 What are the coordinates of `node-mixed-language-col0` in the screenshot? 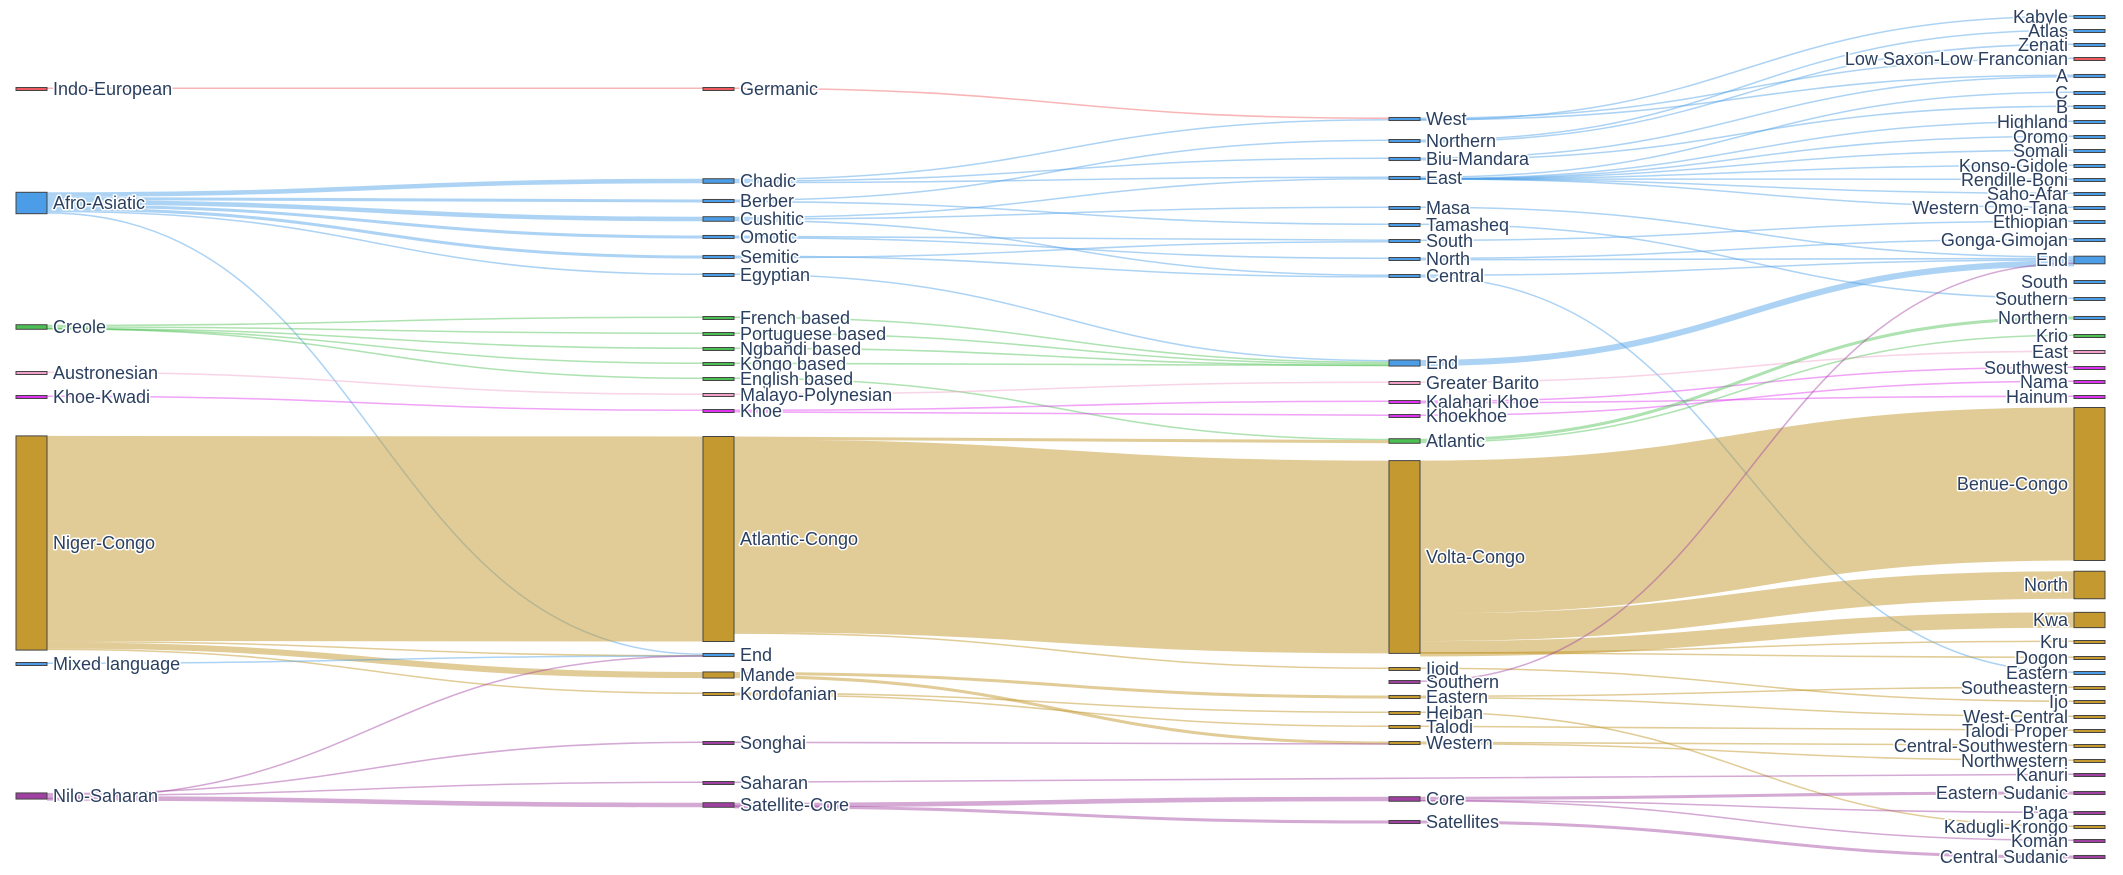 It's located at (31, 664).